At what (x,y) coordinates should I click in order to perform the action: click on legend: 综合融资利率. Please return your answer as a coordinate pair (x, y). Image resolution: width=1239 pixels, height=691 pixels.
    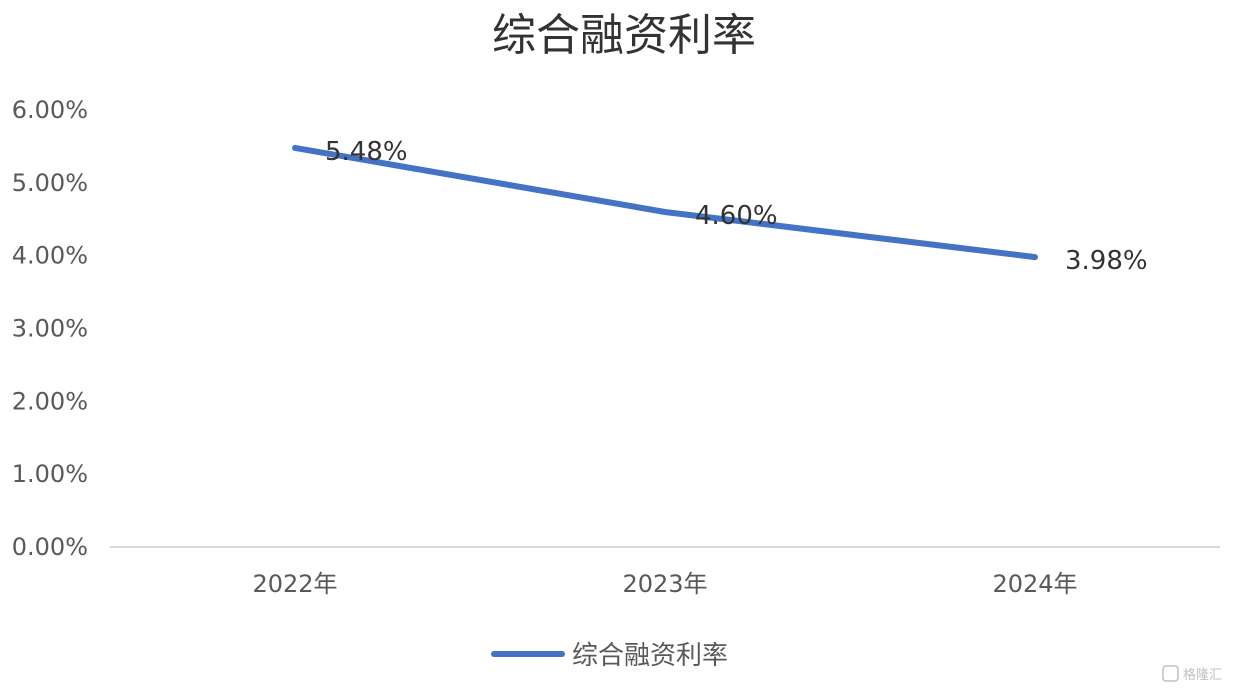
    Looking at the image, I should click on (609, 656).